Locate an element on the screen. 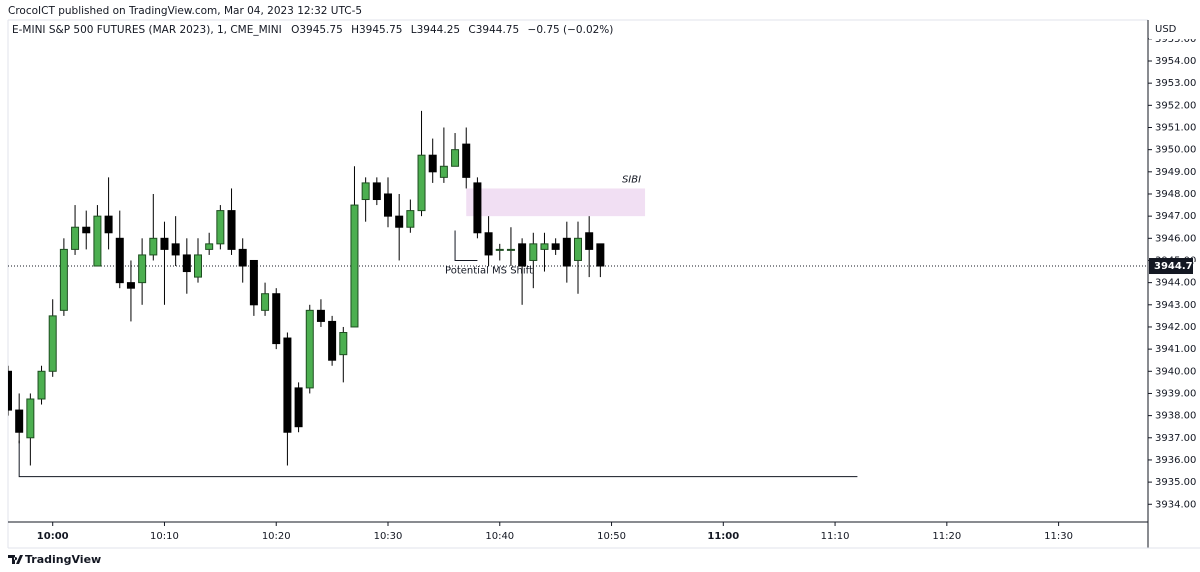  last-price-label: 3944.75 is located at coordinates (1177, 266).